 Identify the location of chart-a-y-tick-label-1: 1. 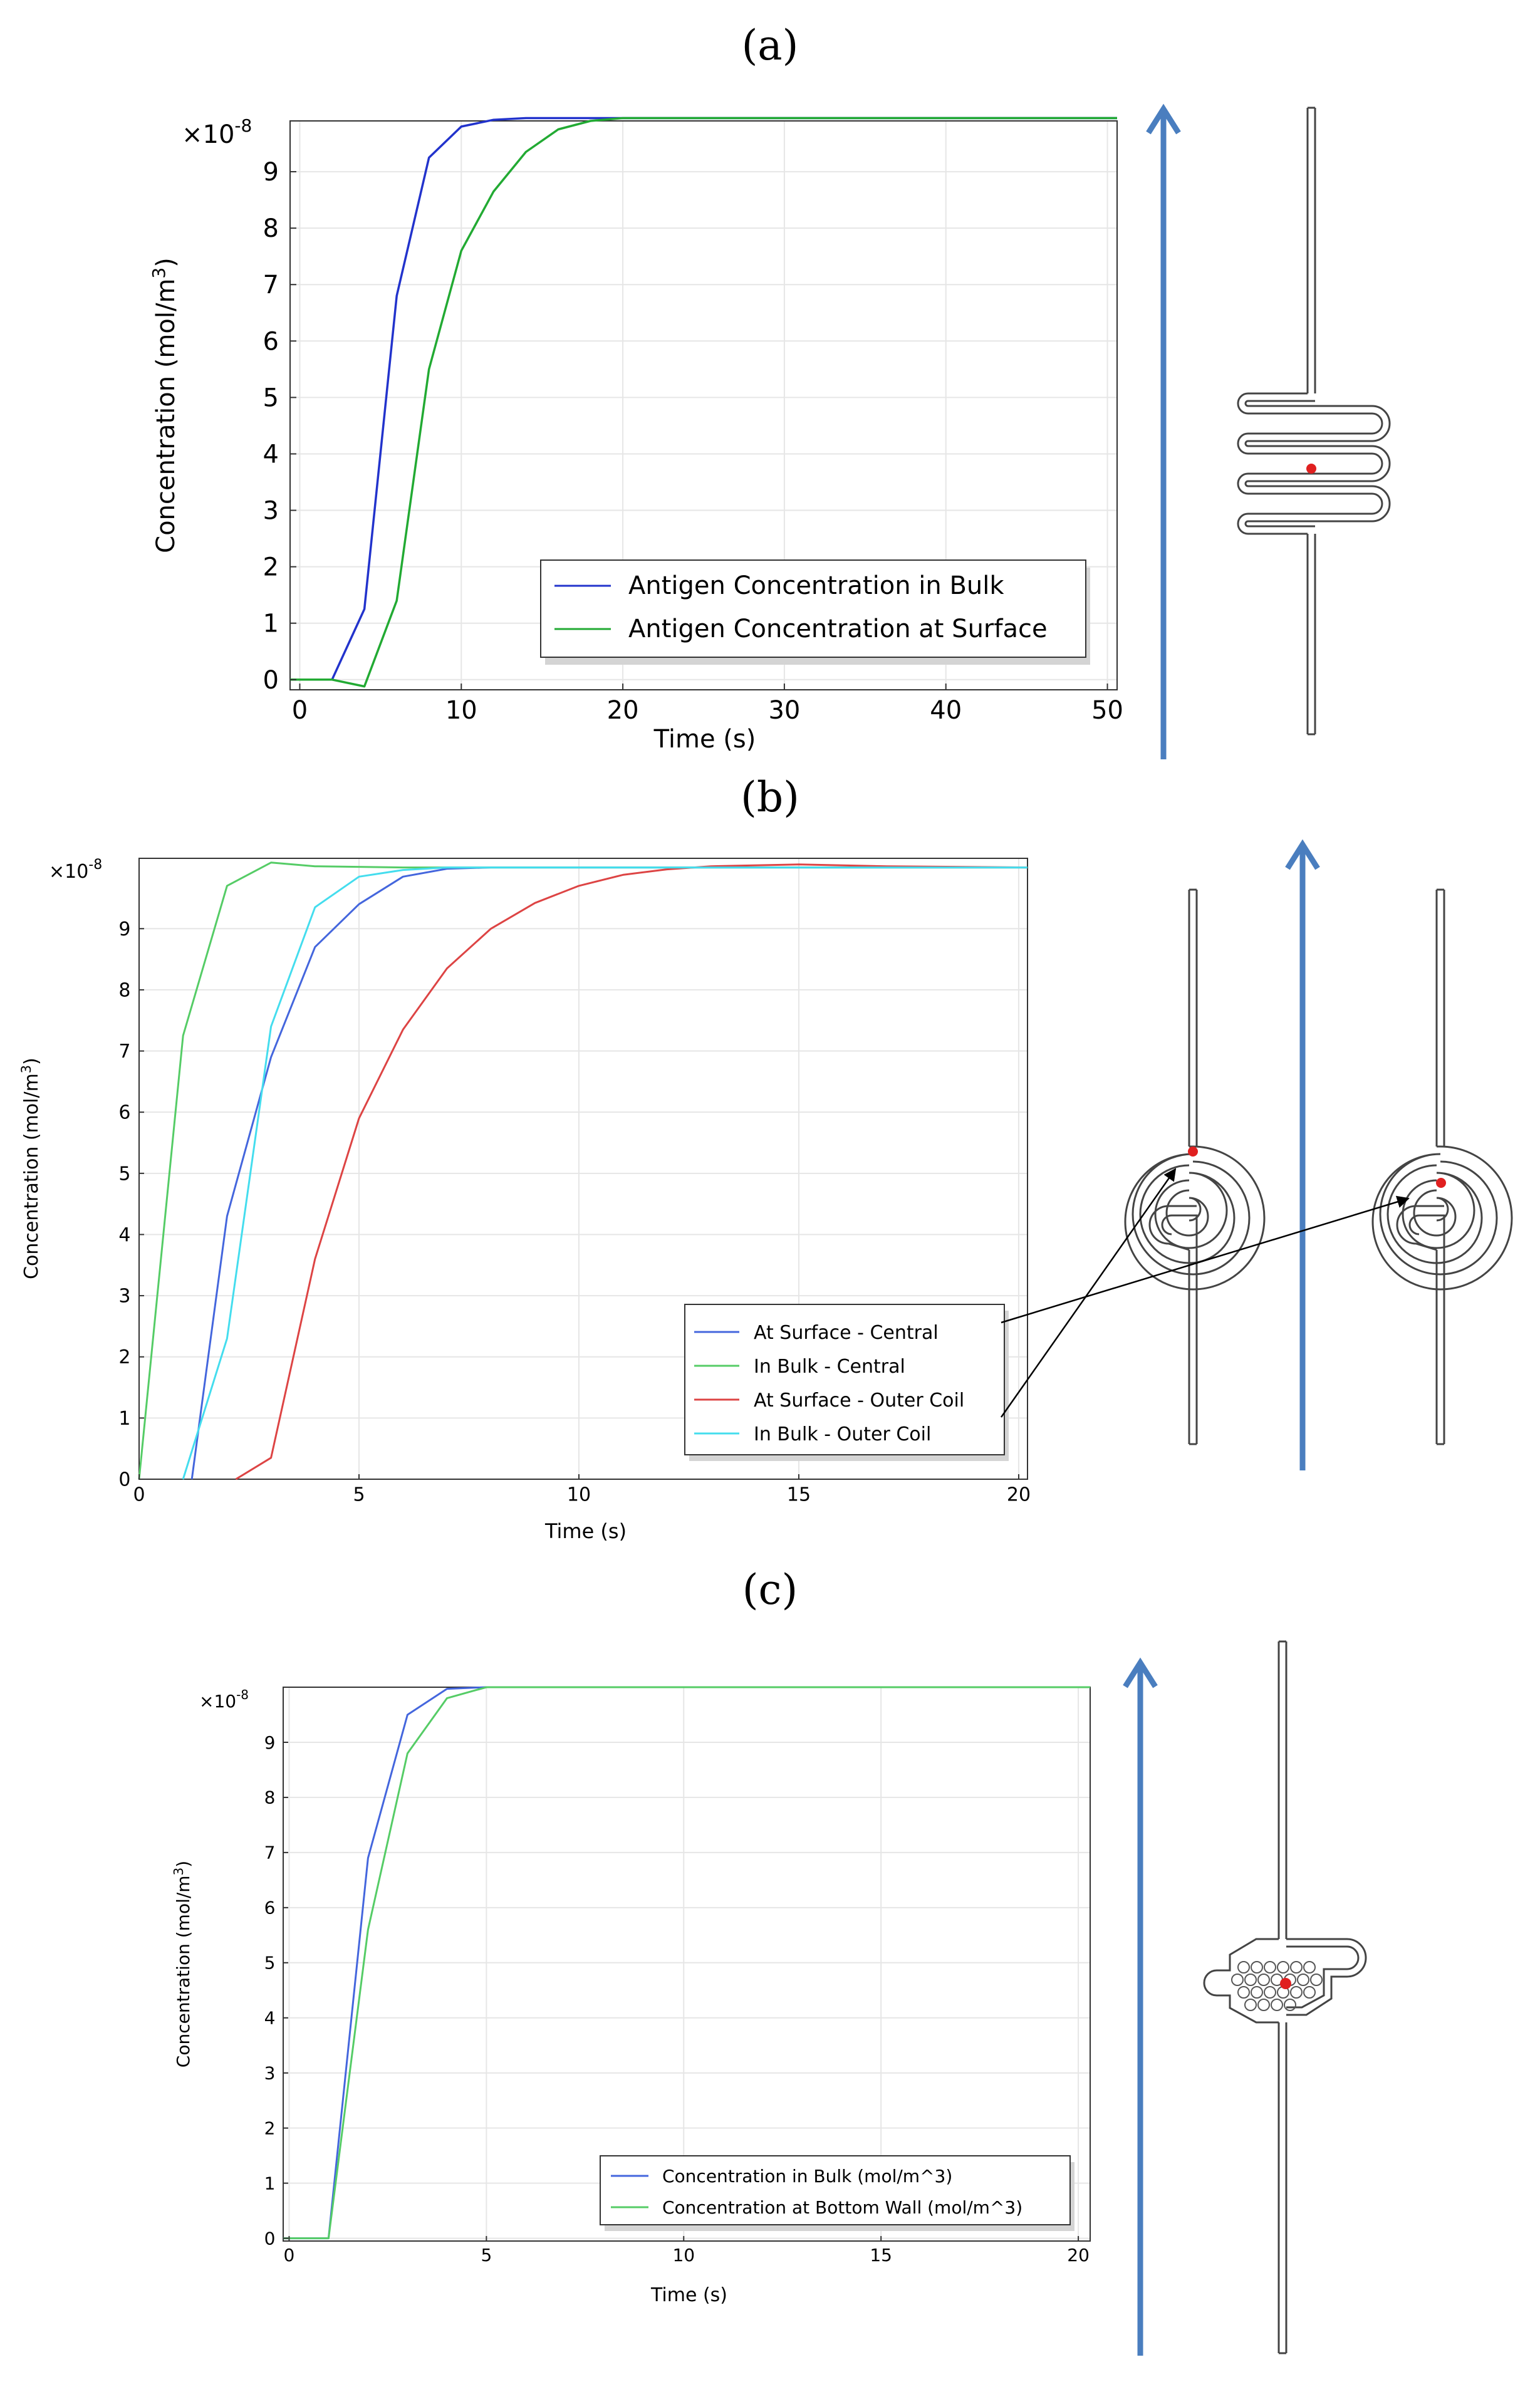
(271, 624).